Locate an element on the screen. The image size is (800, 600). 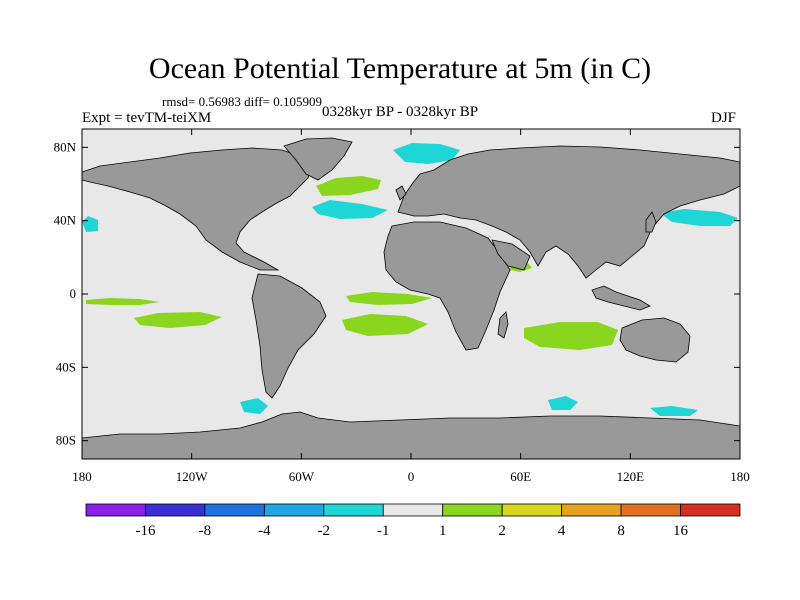
anomaly-patch-southern-ocean-pacific is located at coordinates (254, 406).